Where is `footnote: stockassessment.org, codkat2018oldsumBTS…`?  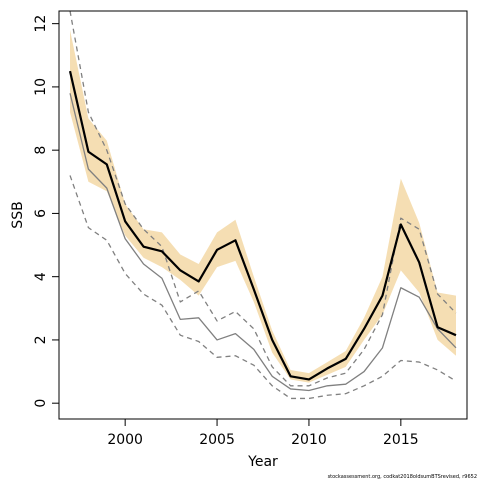
footnote: stockassessment.org, codkat2018oldsumBTS… is located at coordinates (402, 477).